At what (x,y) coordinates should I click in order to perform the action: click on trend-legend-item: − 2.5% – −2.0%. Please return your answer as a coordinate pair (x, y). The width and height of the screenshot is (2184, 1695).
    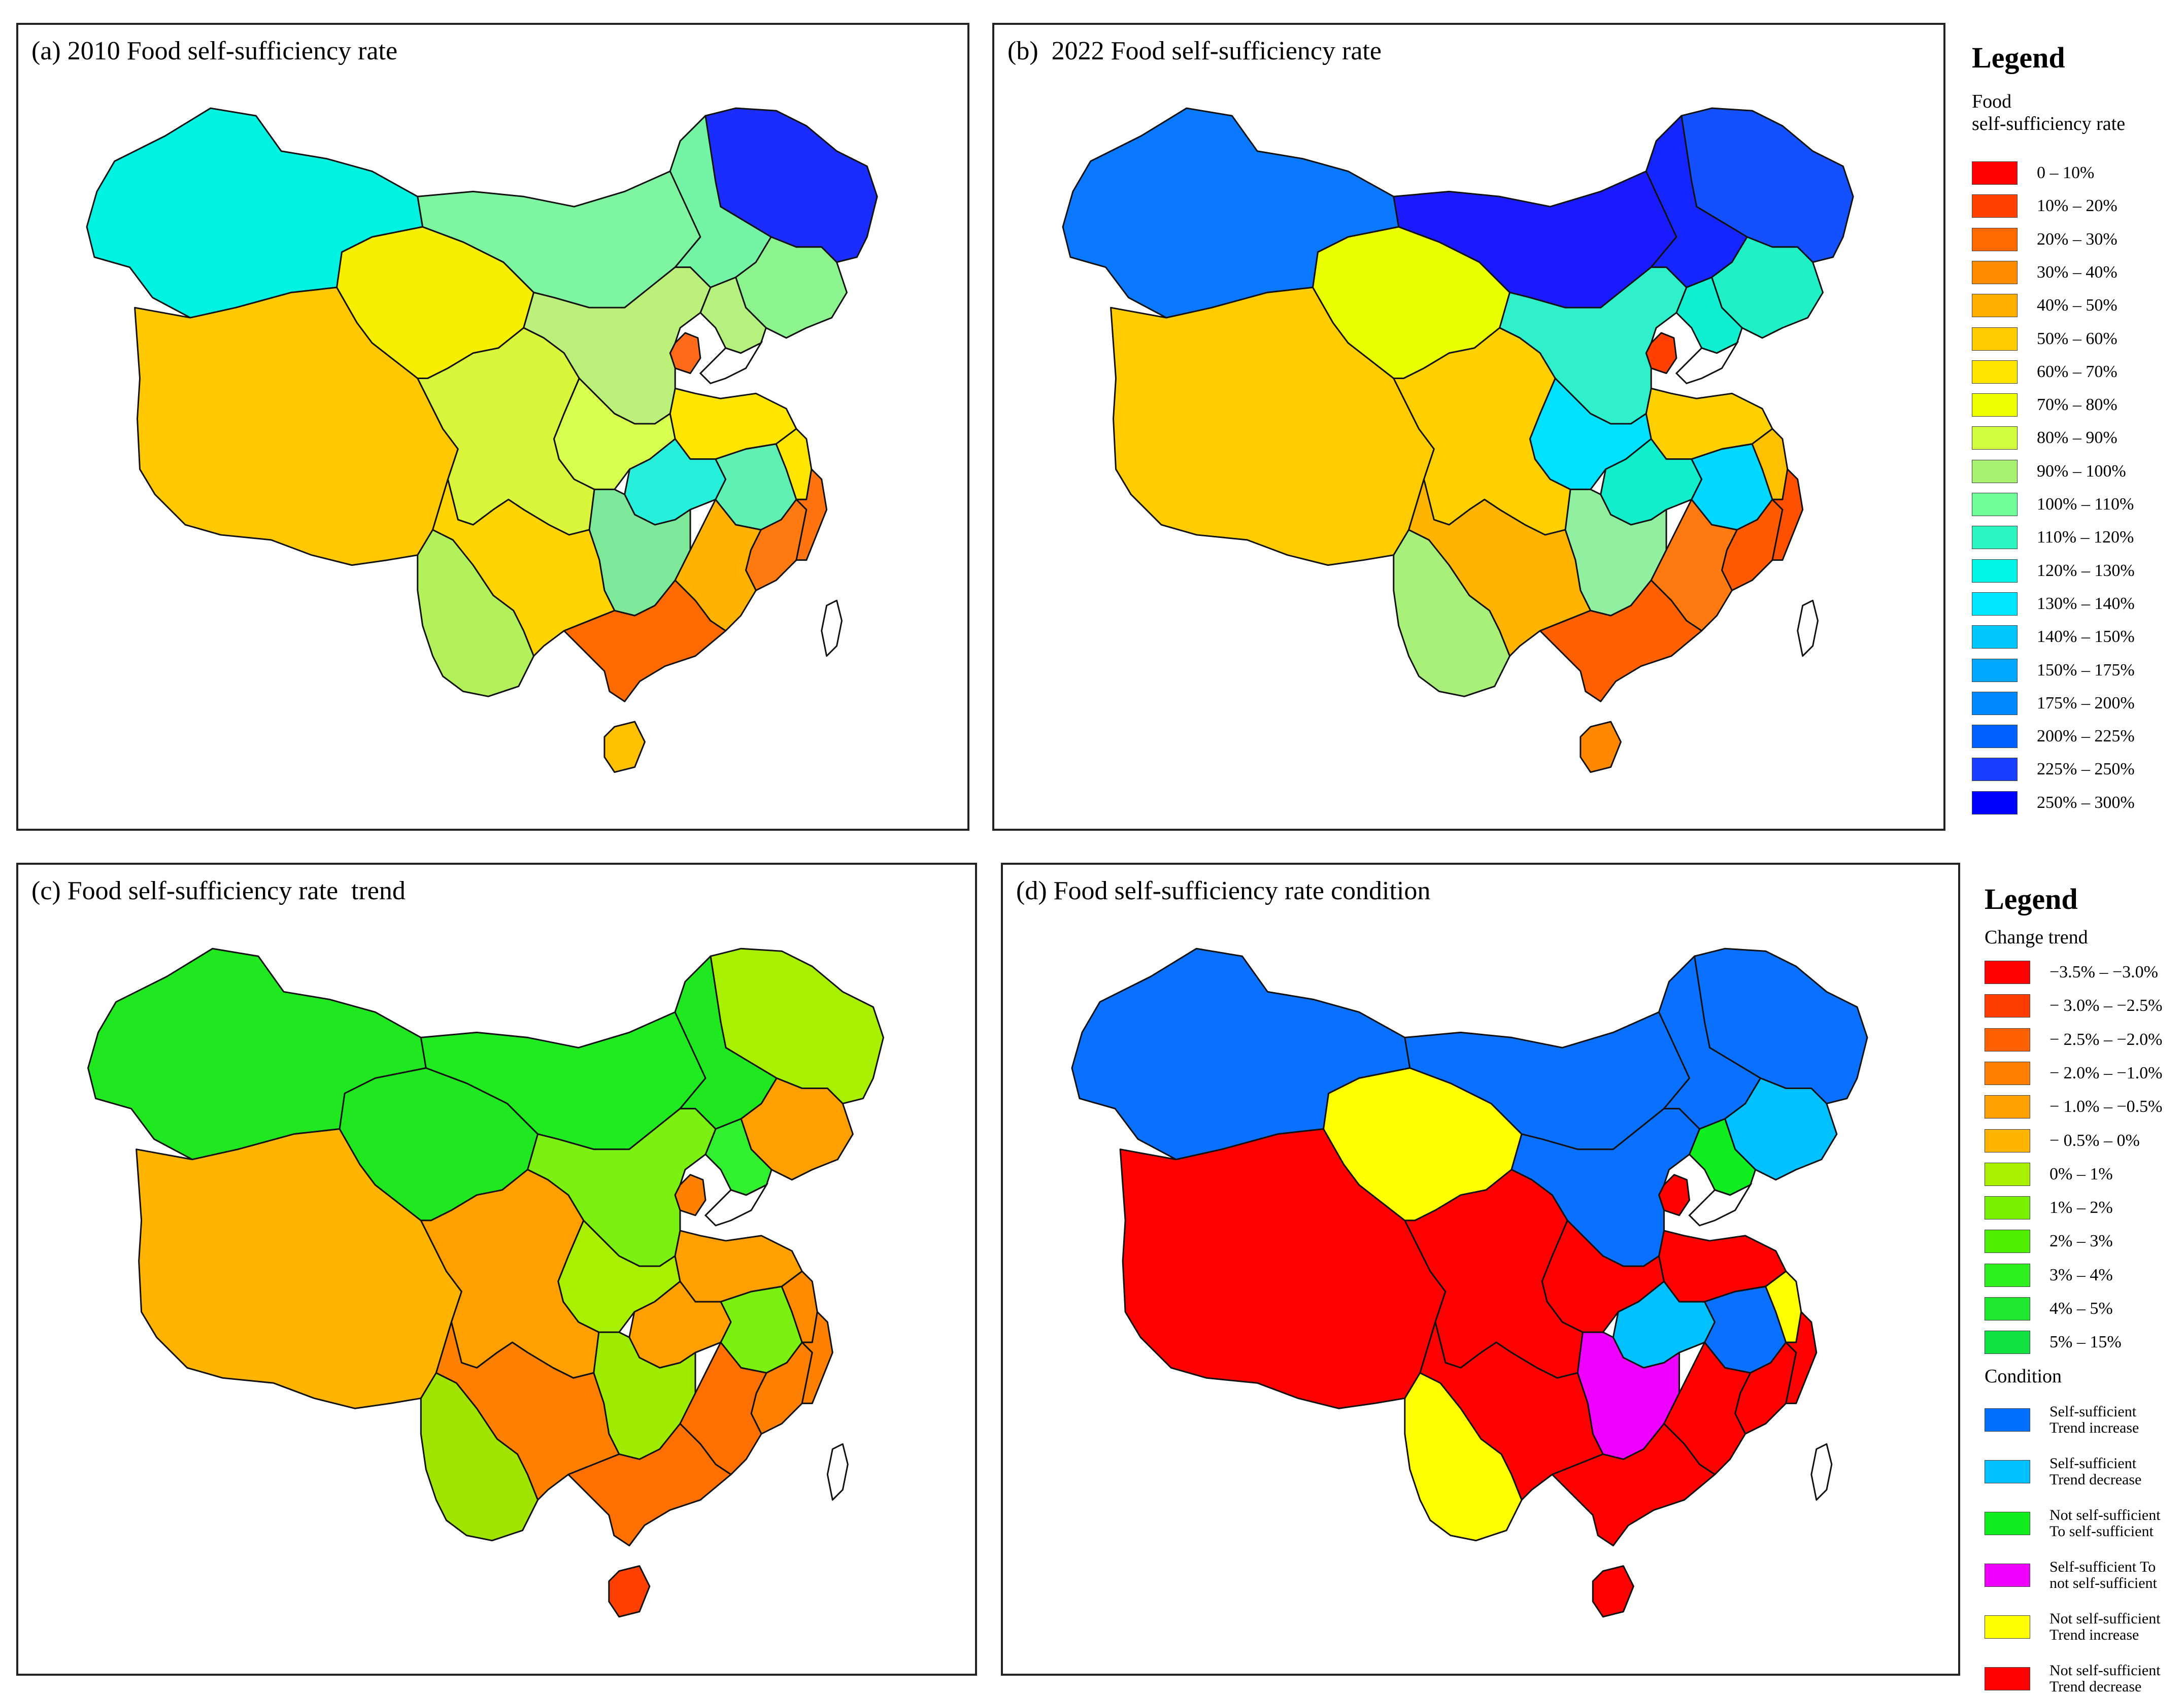
    Looking at the image, I should click on (2074, 1040).